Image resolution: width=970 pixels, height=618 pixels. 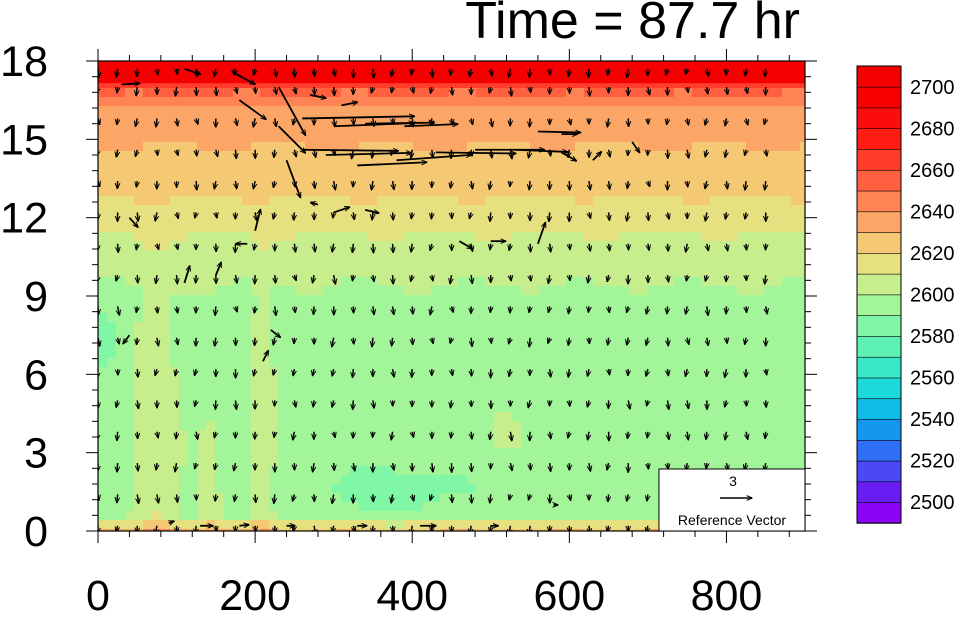 What do you see at coordinates (932, 462) in the screenshot?
I see `colorbar-label: 2520` at bounding box center [932, 462].